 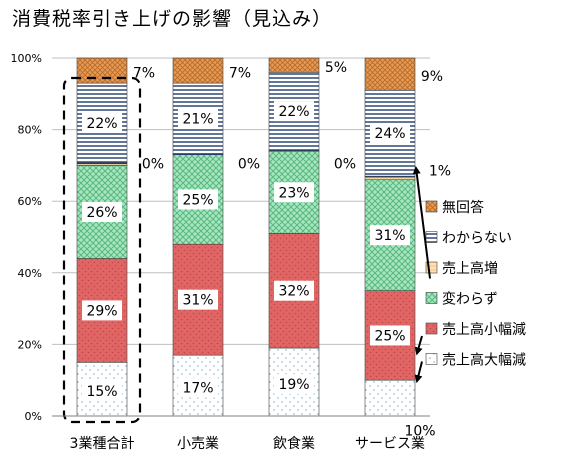 I want to click on legend-label: 売上高大幅減, so click(x=484, y=360).